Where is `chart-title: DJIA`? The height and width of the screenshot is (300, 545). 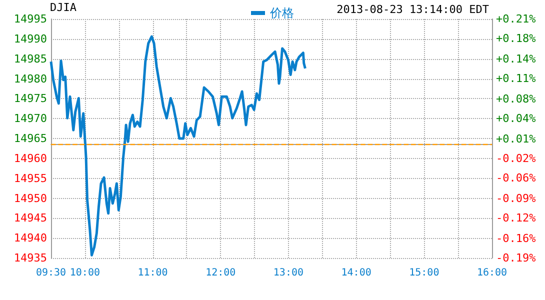
chart-title: DJIA is located at coordinates (63, 7).